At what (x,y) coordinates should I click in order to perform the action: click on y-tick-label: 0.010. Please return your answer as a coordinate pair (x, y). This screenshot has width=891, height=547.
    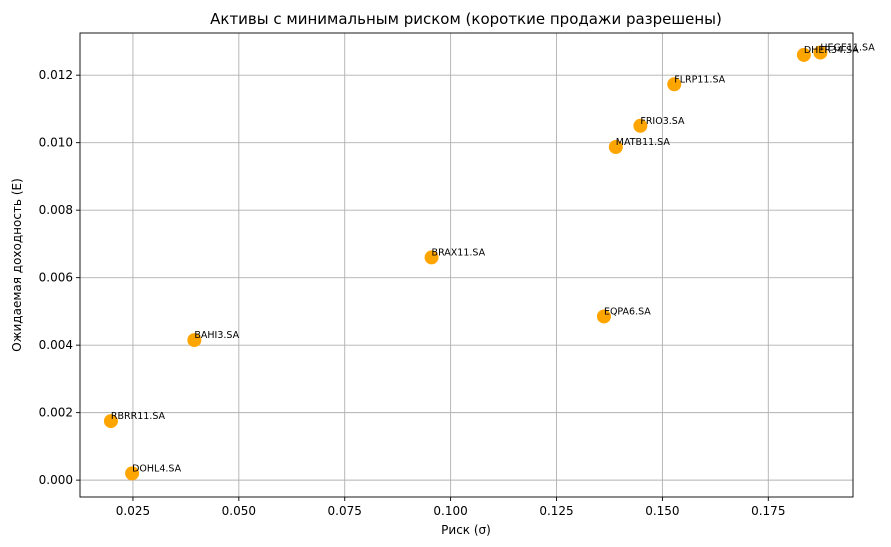
    Looking at the image, I should click on (56, 143).